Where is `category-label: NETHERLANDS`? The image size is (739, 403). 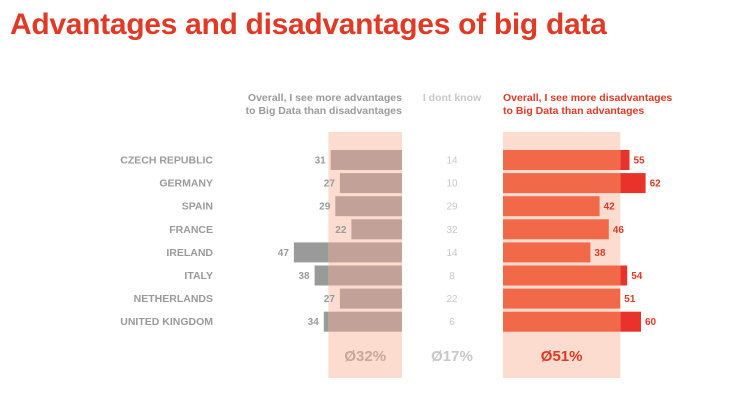
category-label: NETHERLANDS is located at coordinates (173, 299).